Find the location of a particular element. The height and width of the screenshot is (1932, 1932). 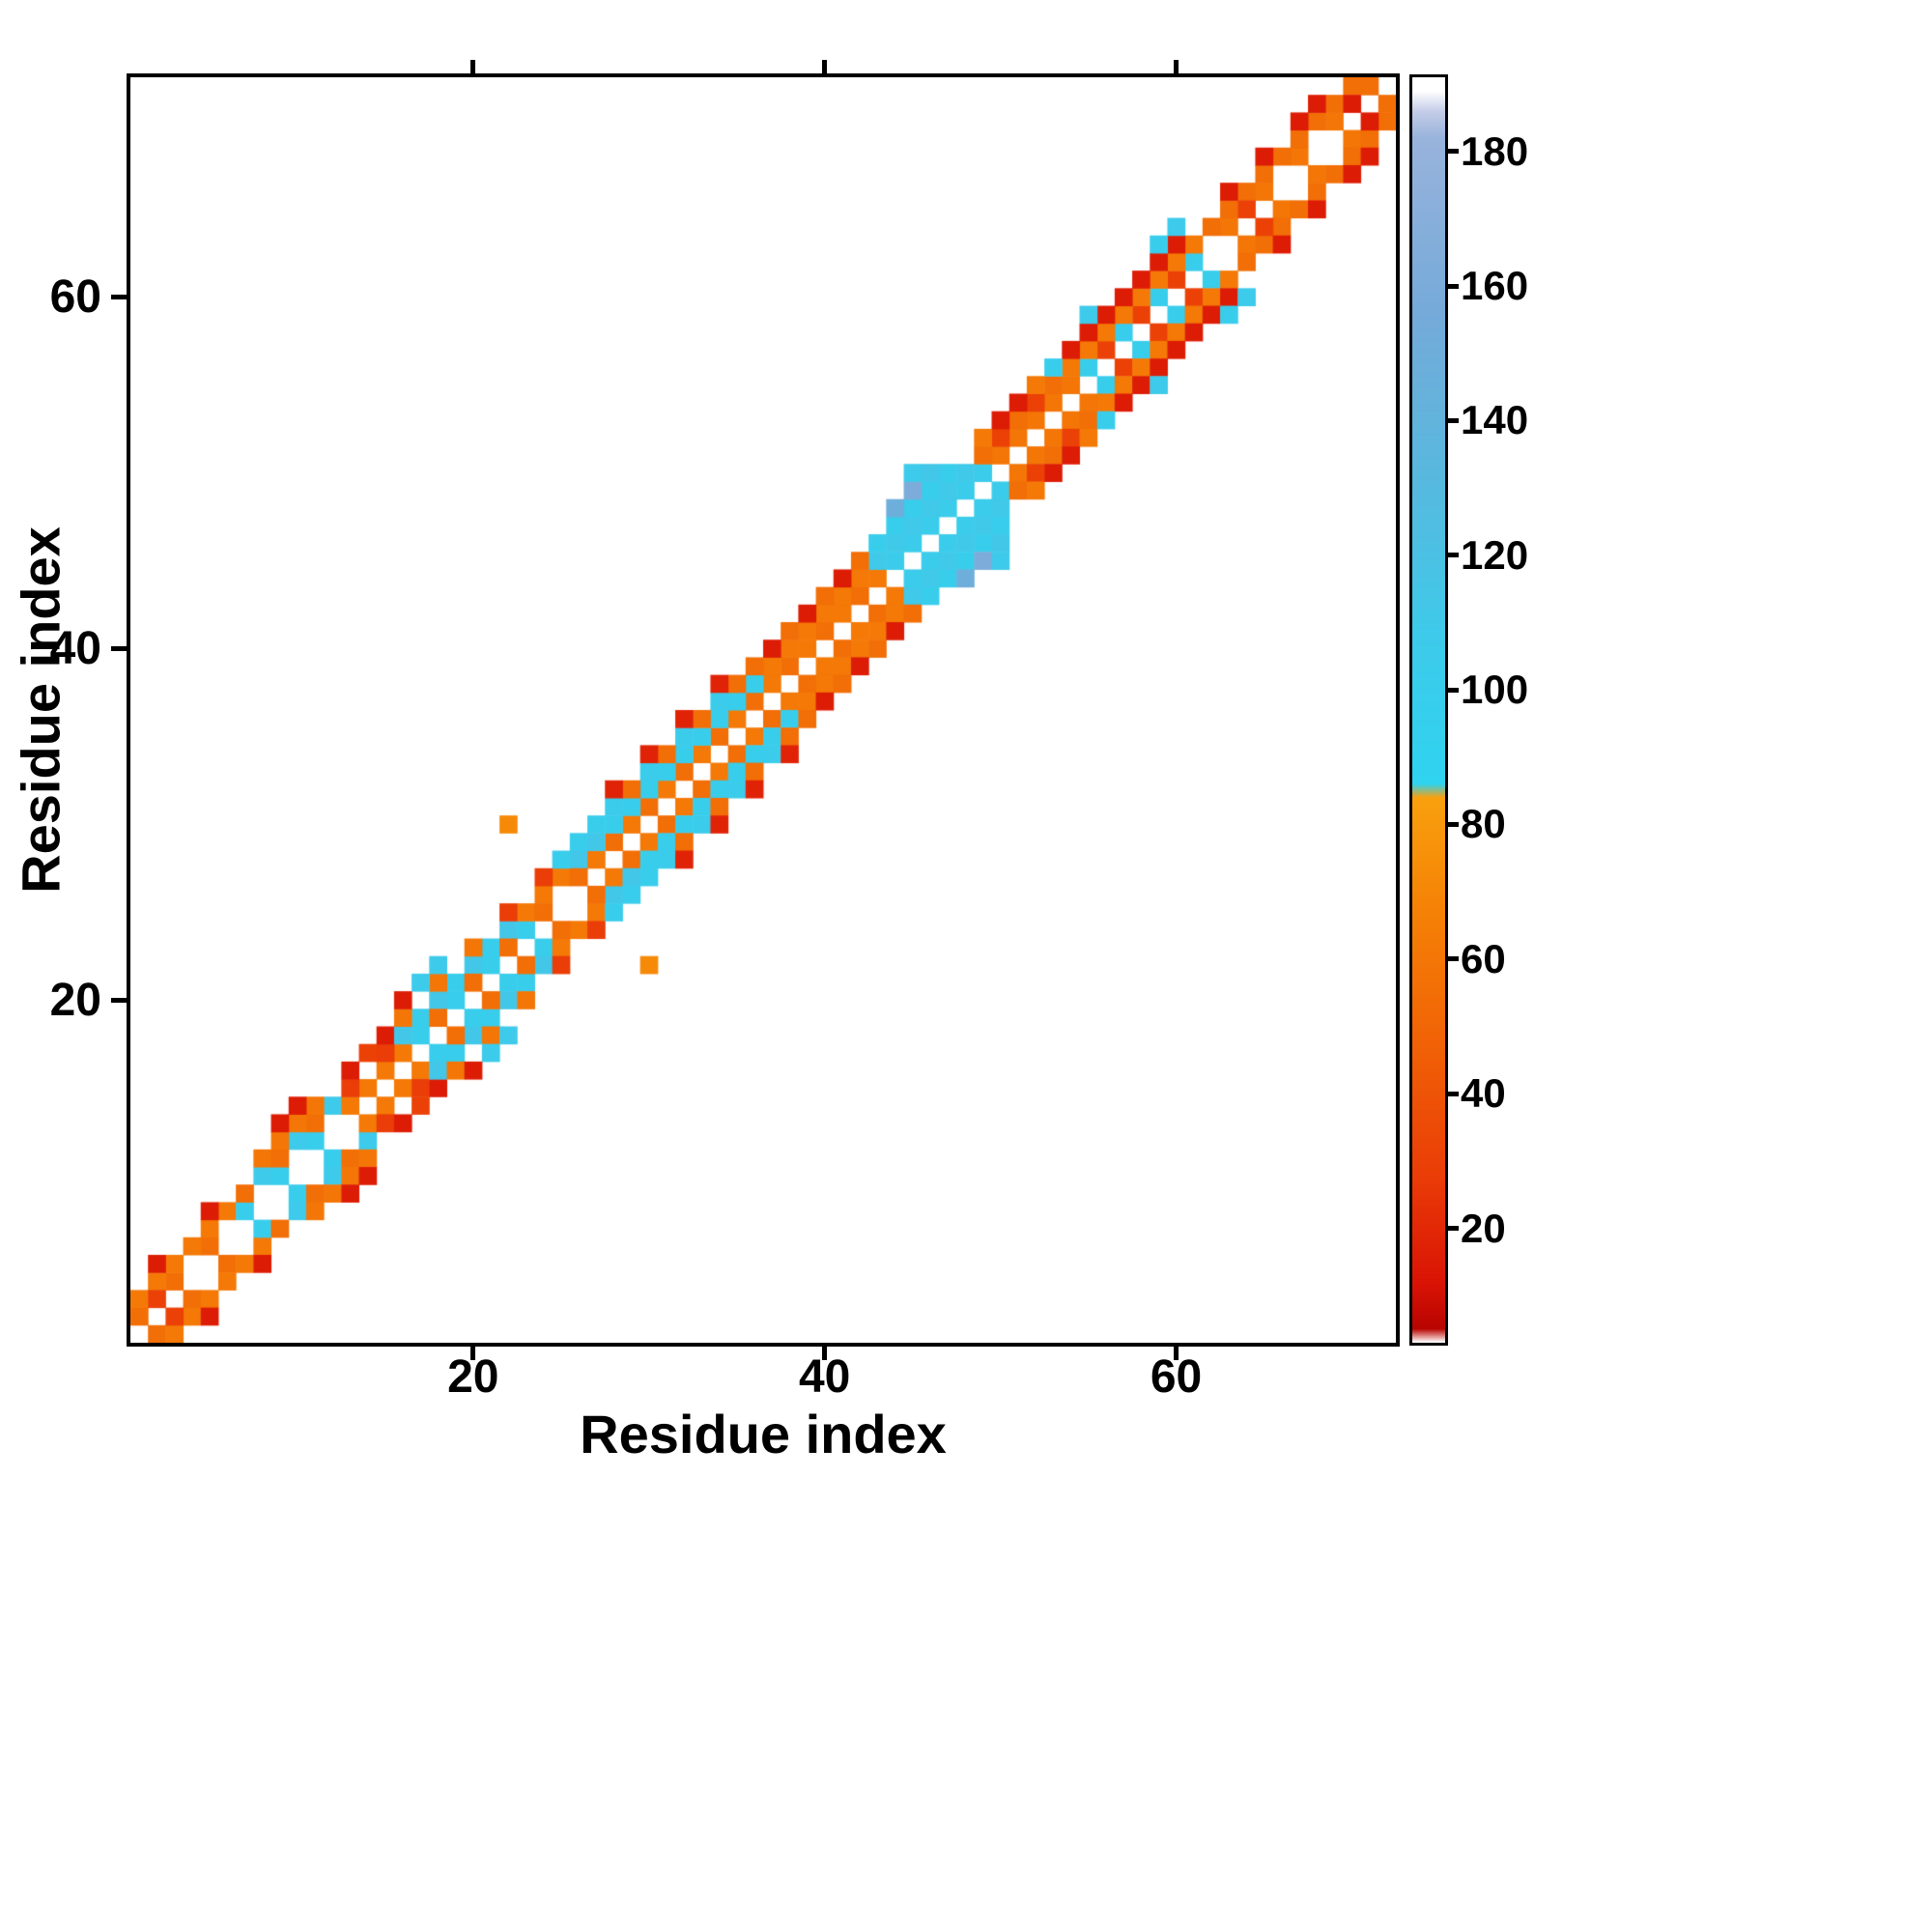

x-tick-label: 40 is located at coordinates (824, 1377).